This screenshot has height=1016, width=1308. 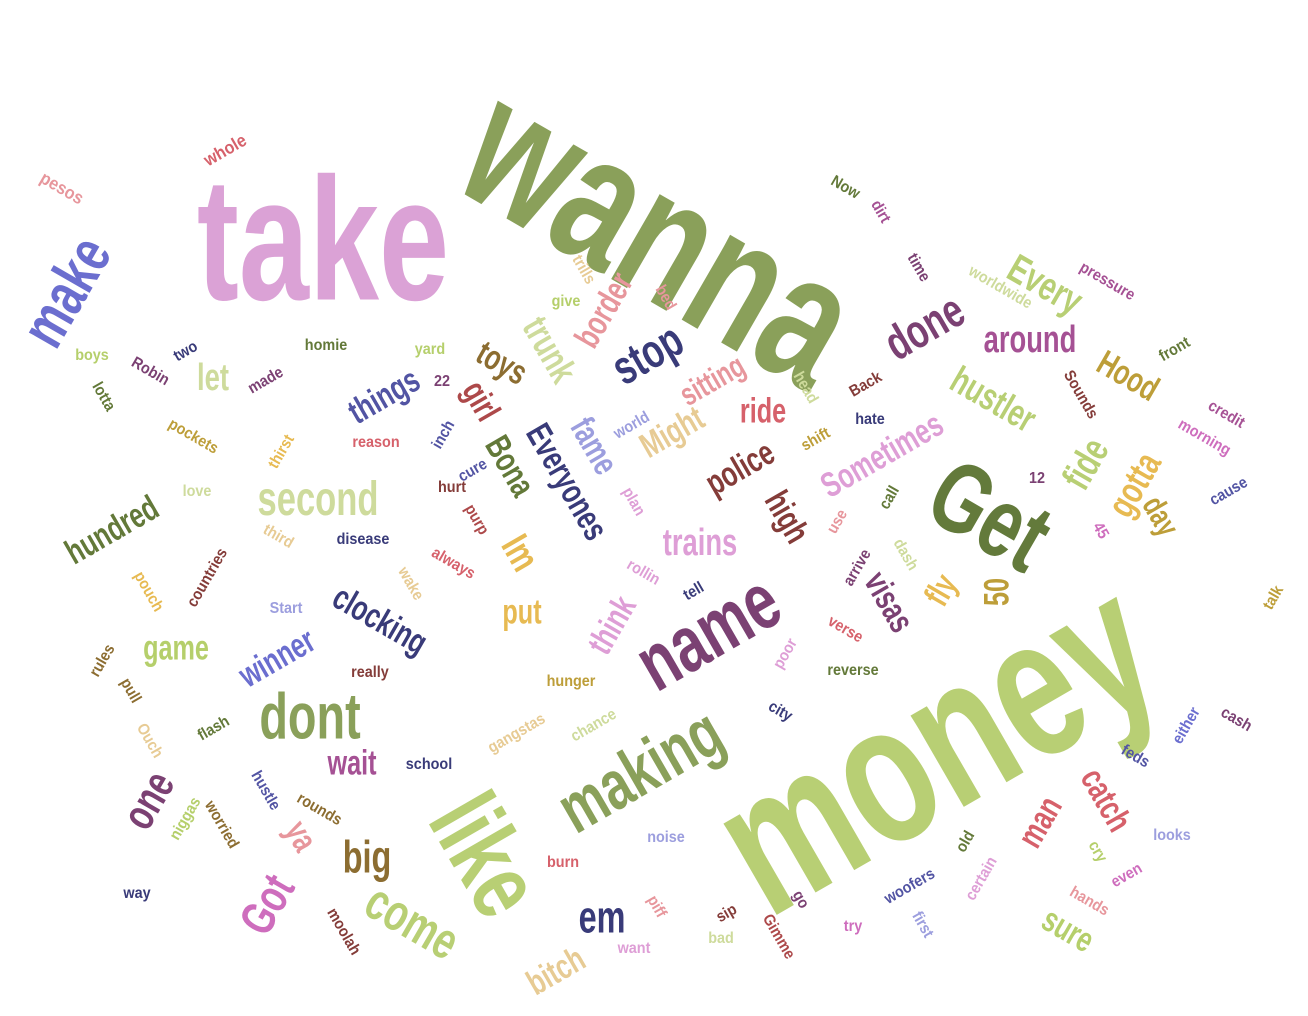 What do you see at coordinates (853, 670) in the screenshot?
I see `word-reverse: reverse` at bounding box center [853, 670].